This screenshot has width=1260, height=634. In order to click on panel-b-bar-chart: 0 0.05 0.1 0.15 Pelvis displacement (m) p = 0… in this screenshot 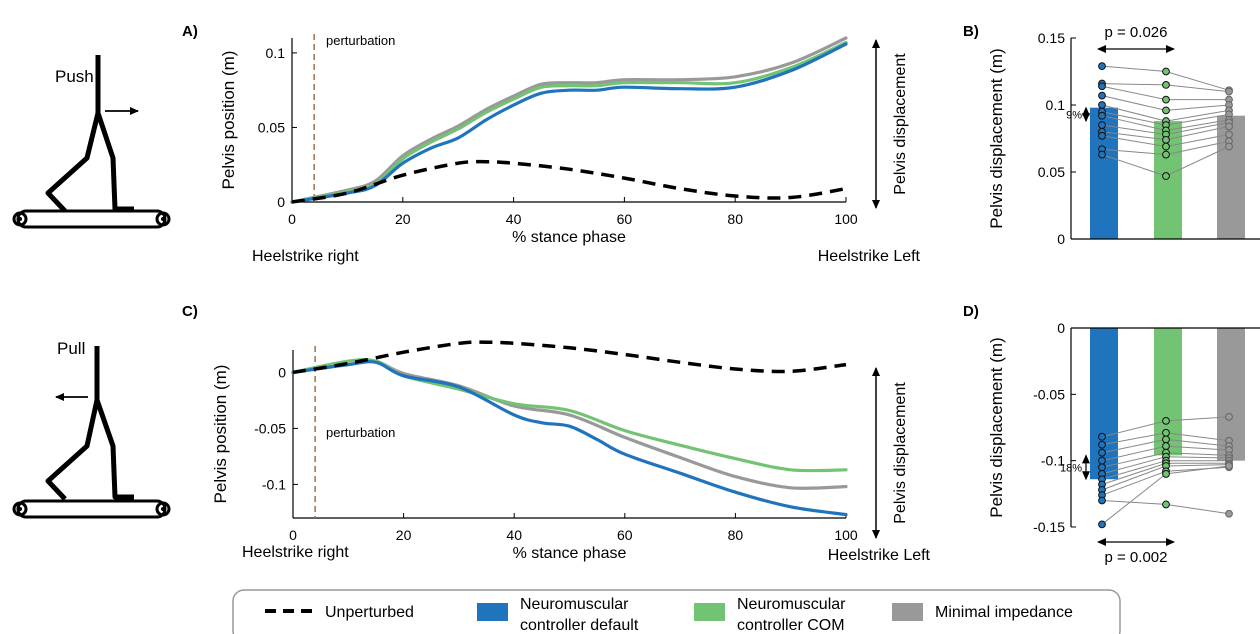, I will do `click(1123, 135)`.